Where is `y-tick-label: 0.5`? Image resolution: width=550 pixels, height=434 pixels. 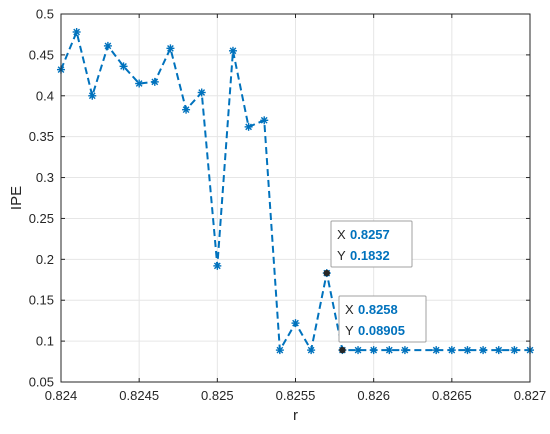 y-tick-label: 0.5 is located at coordinates (45, 14).